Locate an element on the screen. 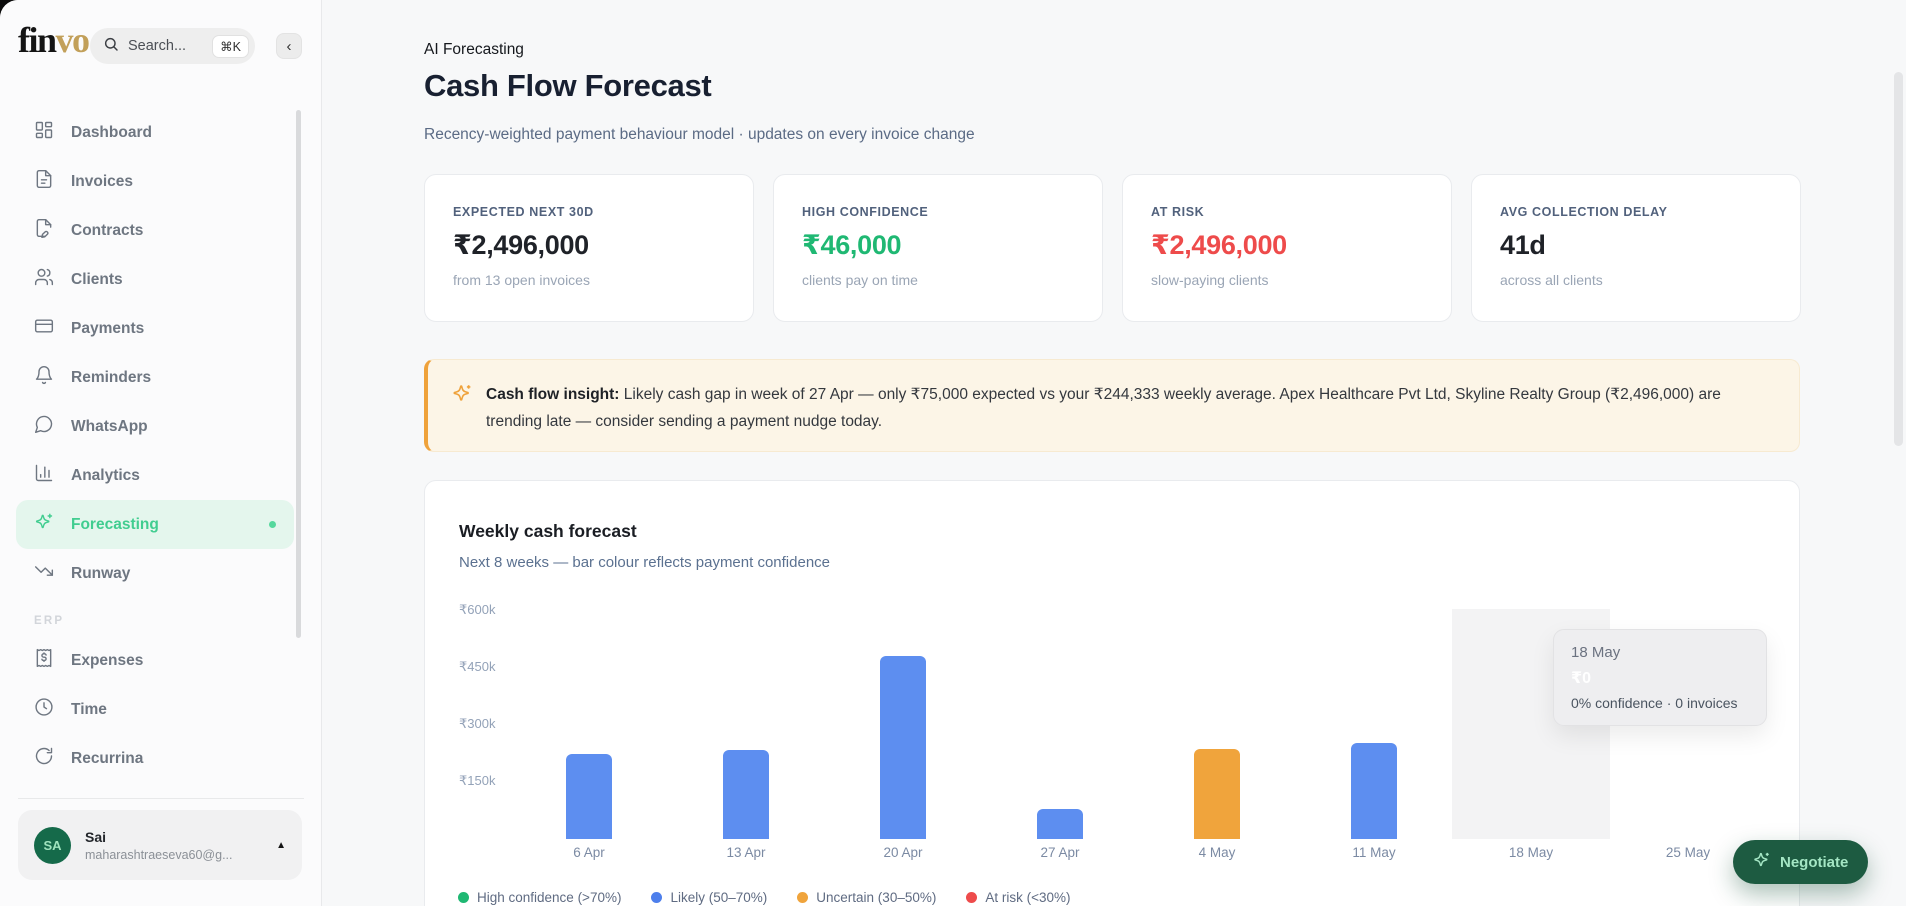 Image resolution: width=1906 pixels, height=906 pixels. bar-6-apr is located at coordinates (589, 796).